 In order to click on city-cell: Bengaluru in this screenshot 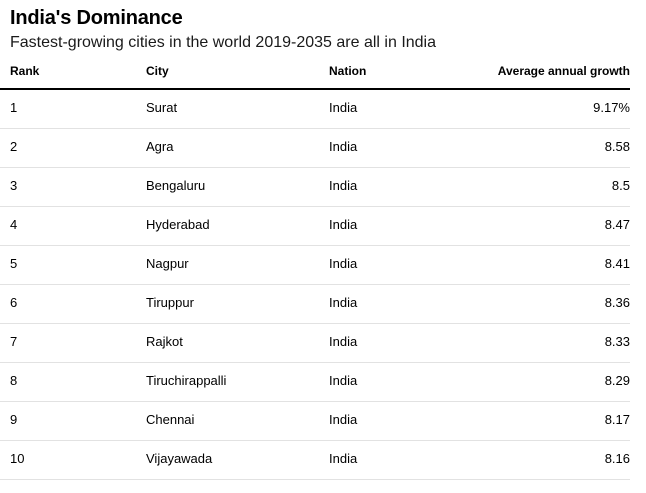, I will do `click(176, 185)`.